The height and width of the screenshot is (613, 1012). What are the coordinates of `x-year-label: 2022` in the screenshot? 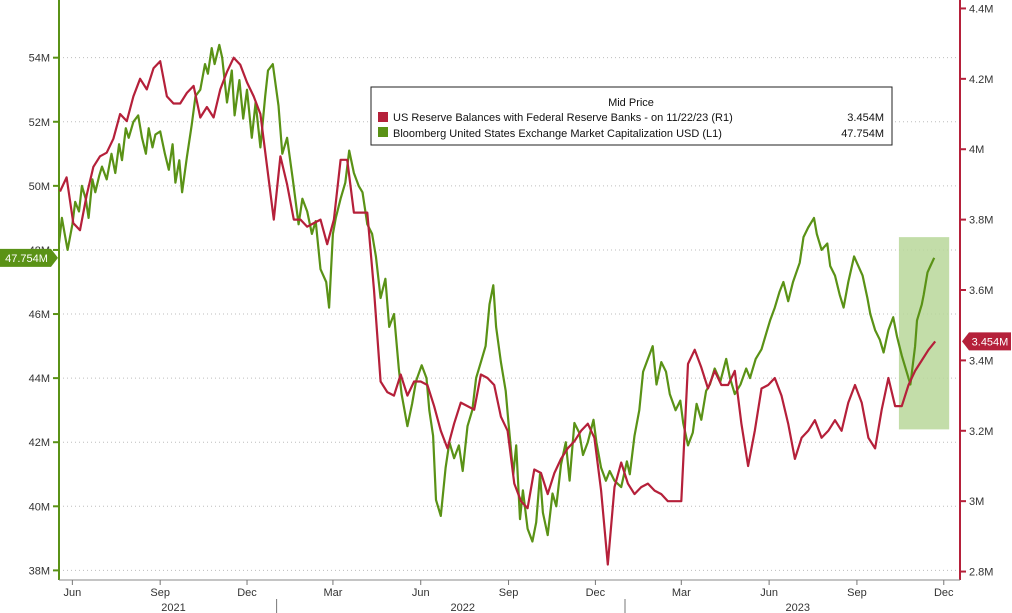 It's located at (462, 607).